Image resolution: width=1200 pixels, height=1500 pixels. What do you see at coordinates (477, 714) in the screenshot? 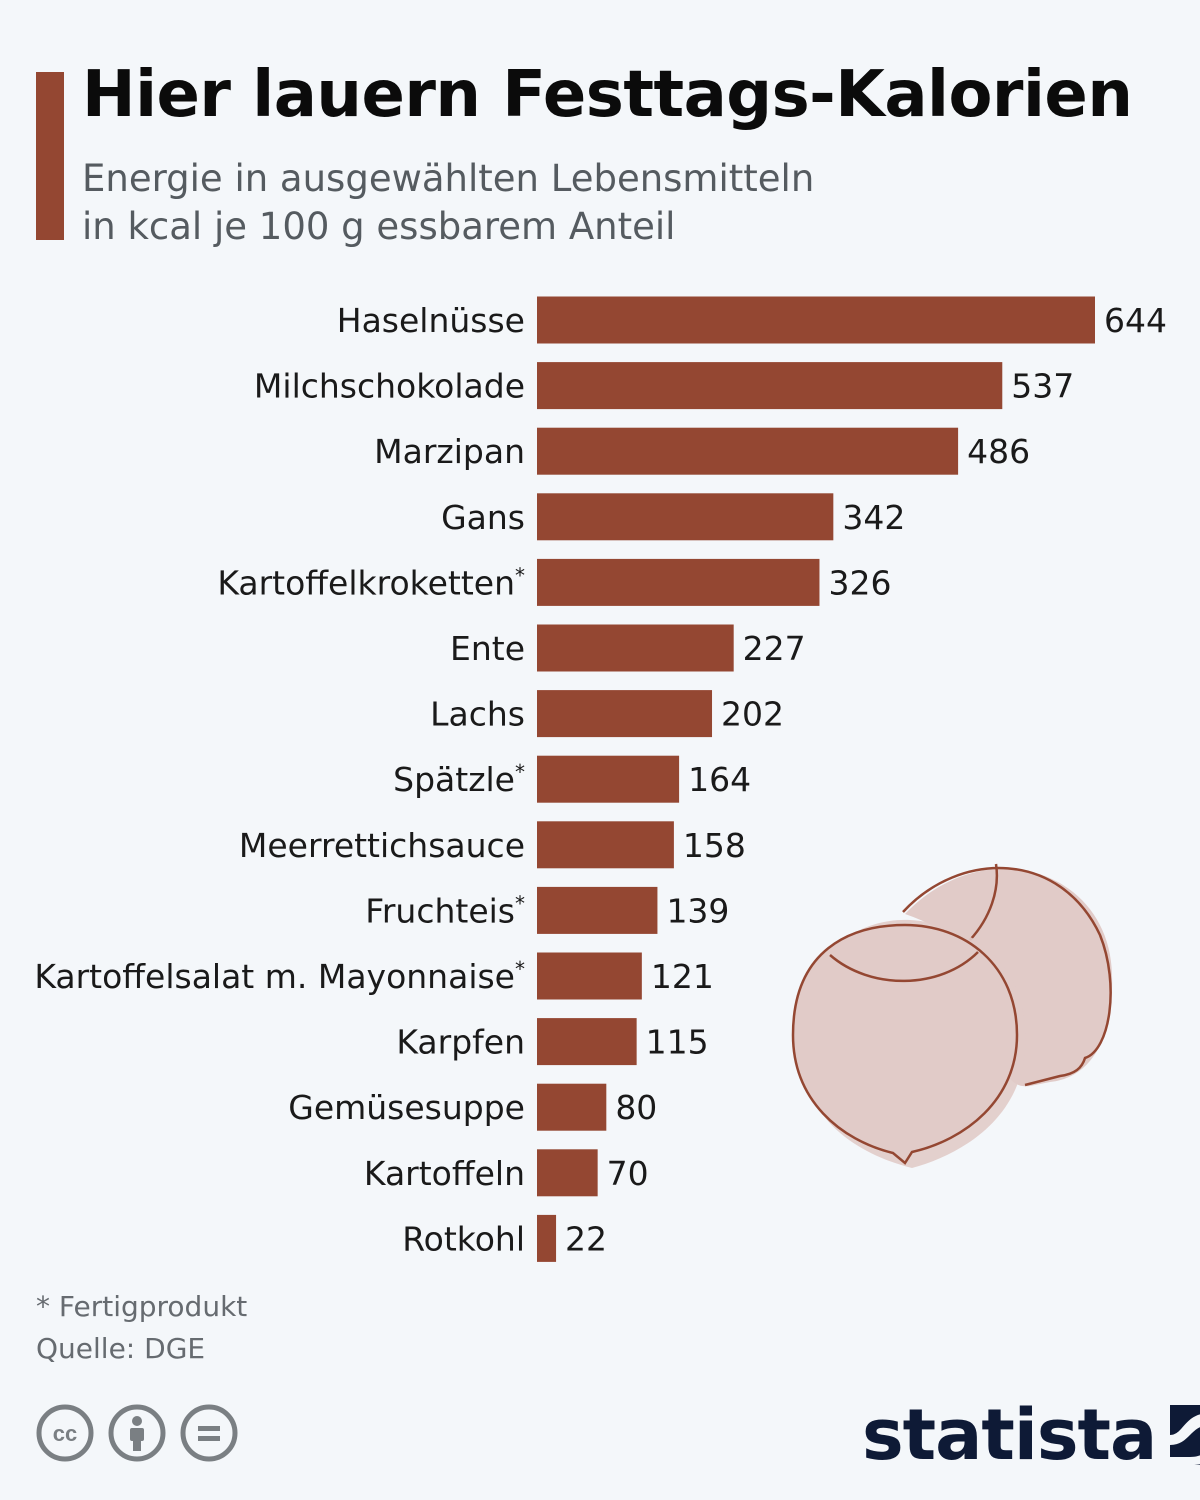
I see `category-label-6: Lachs` at bounding box center [477, 714].